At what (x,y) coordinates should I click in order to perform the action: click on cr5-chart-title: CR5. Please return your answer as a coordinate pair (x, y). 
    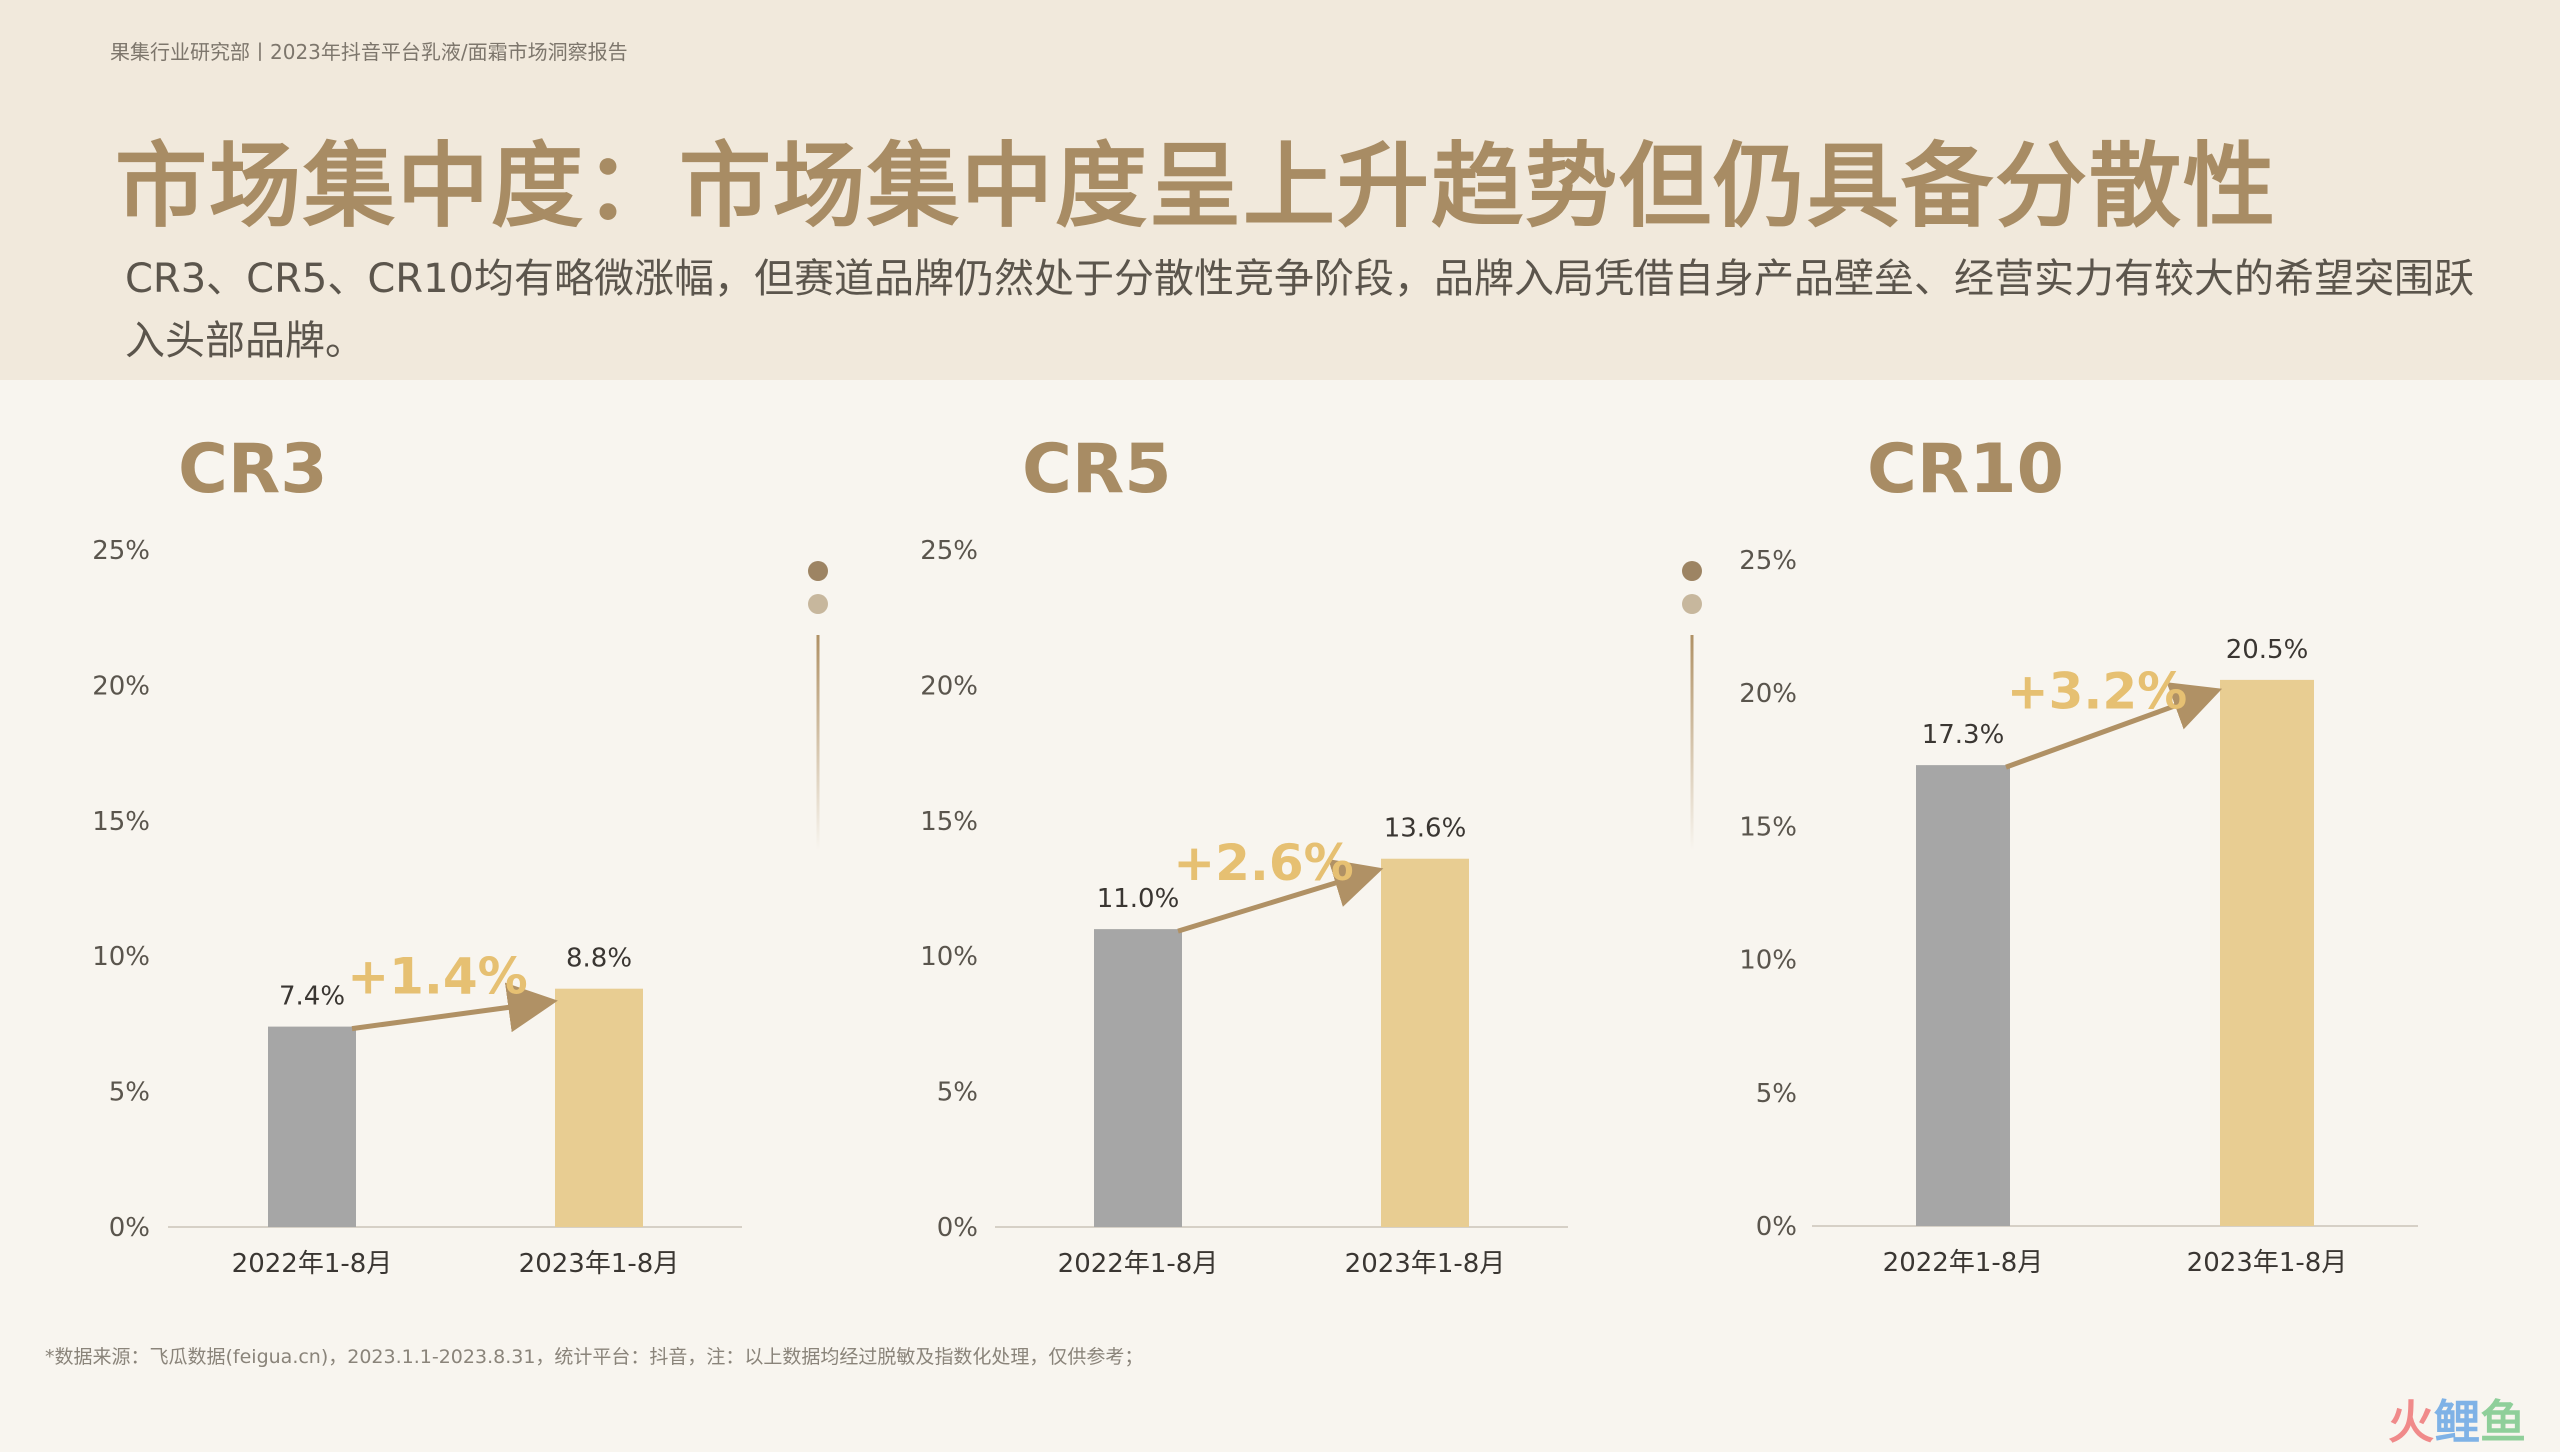
    Looking at the image, I should click on (1097, 469).